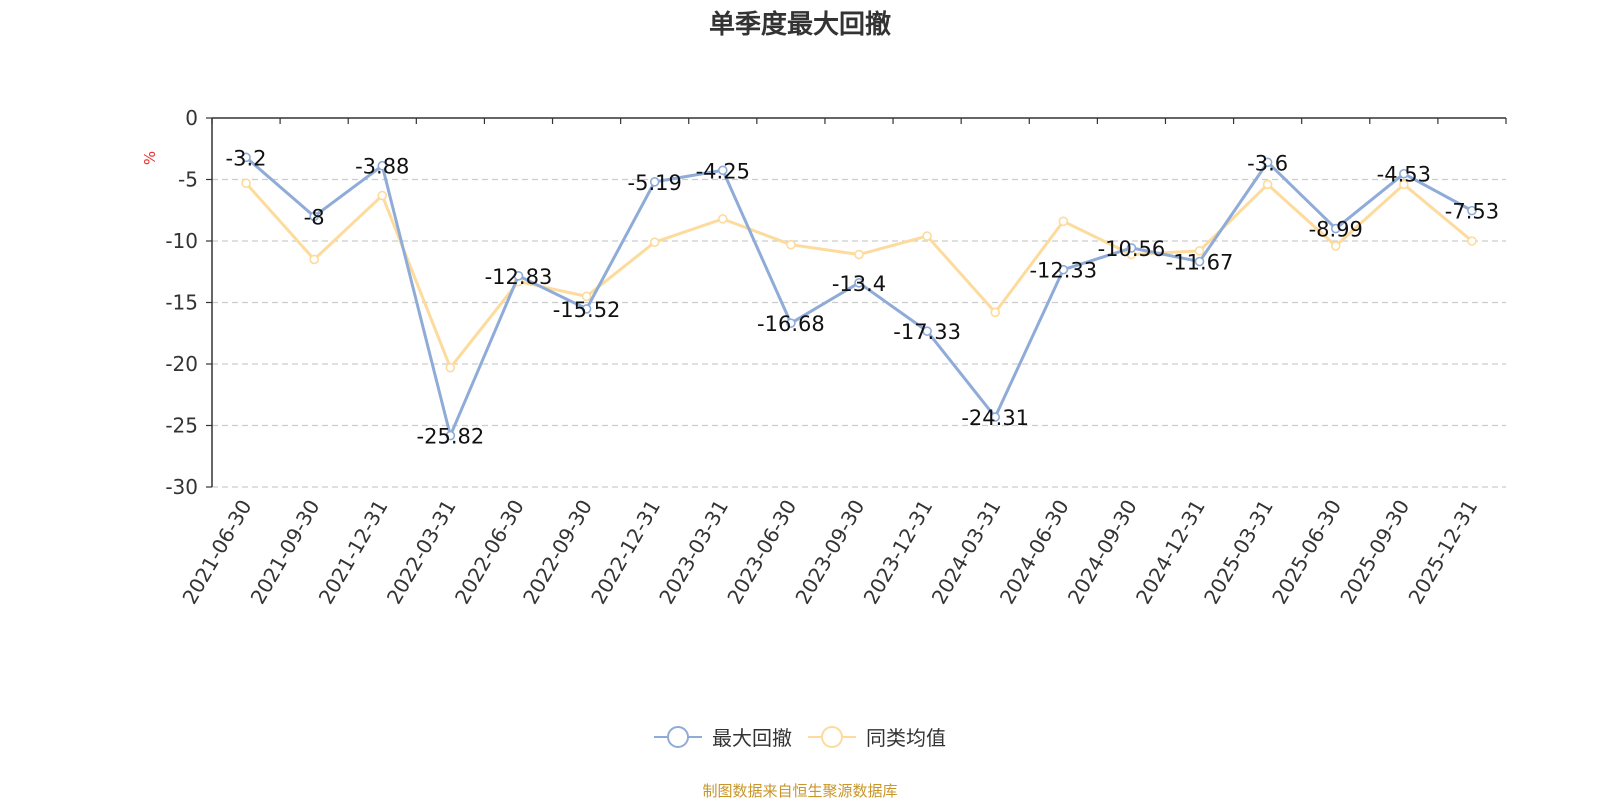 This screenshot has width=1600, height=801. I want to click on y-tick-label: 0, so click(191, 118).